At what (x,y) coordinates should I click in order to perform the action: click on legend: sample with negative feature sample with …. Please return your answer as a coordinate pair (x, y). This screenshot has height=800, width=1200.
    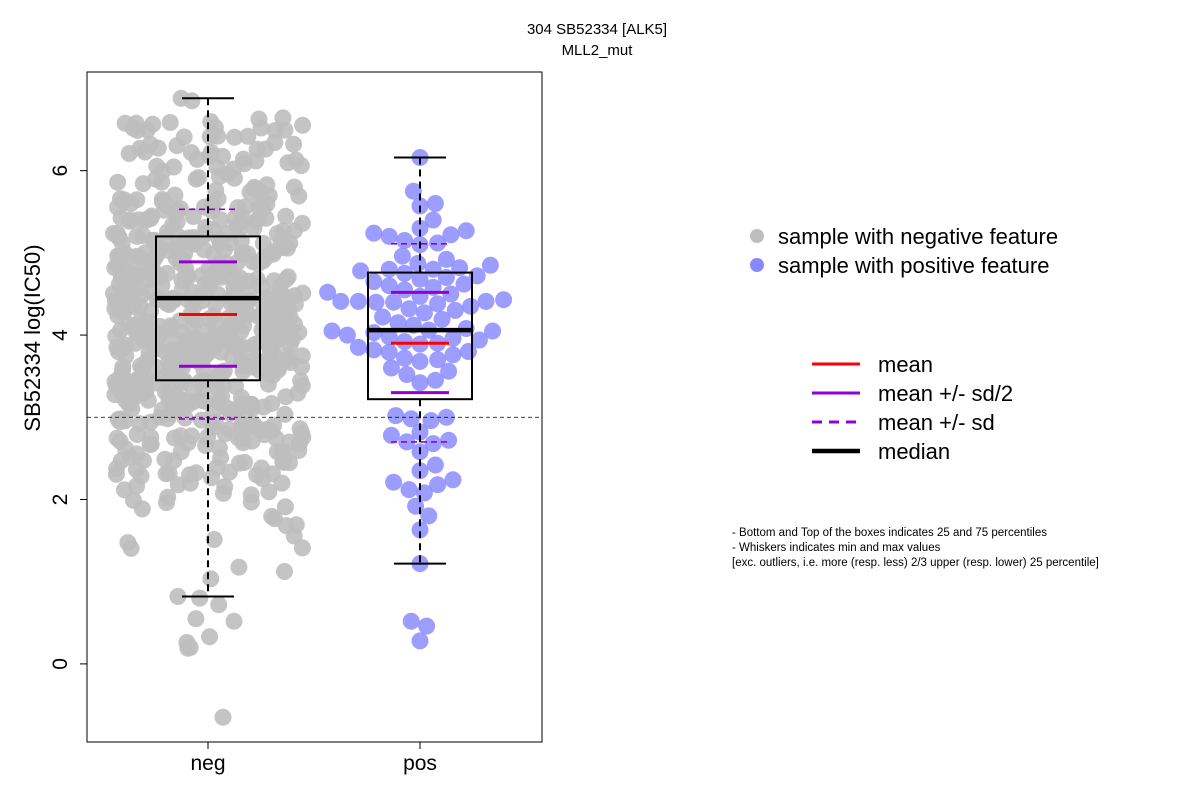
    Looking at the image, I should click on (904, 344).